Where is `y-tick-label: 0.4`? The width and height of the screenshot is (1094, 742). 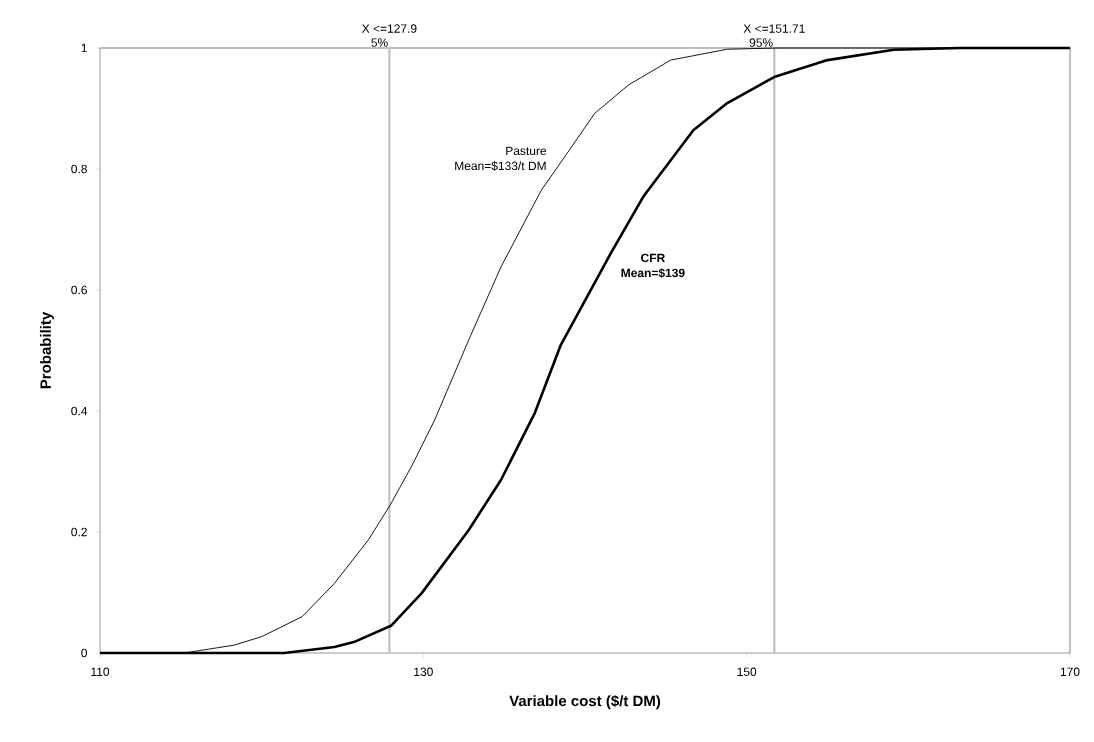
y-tick-label: 0.4 is located at coordinates (79, 411).